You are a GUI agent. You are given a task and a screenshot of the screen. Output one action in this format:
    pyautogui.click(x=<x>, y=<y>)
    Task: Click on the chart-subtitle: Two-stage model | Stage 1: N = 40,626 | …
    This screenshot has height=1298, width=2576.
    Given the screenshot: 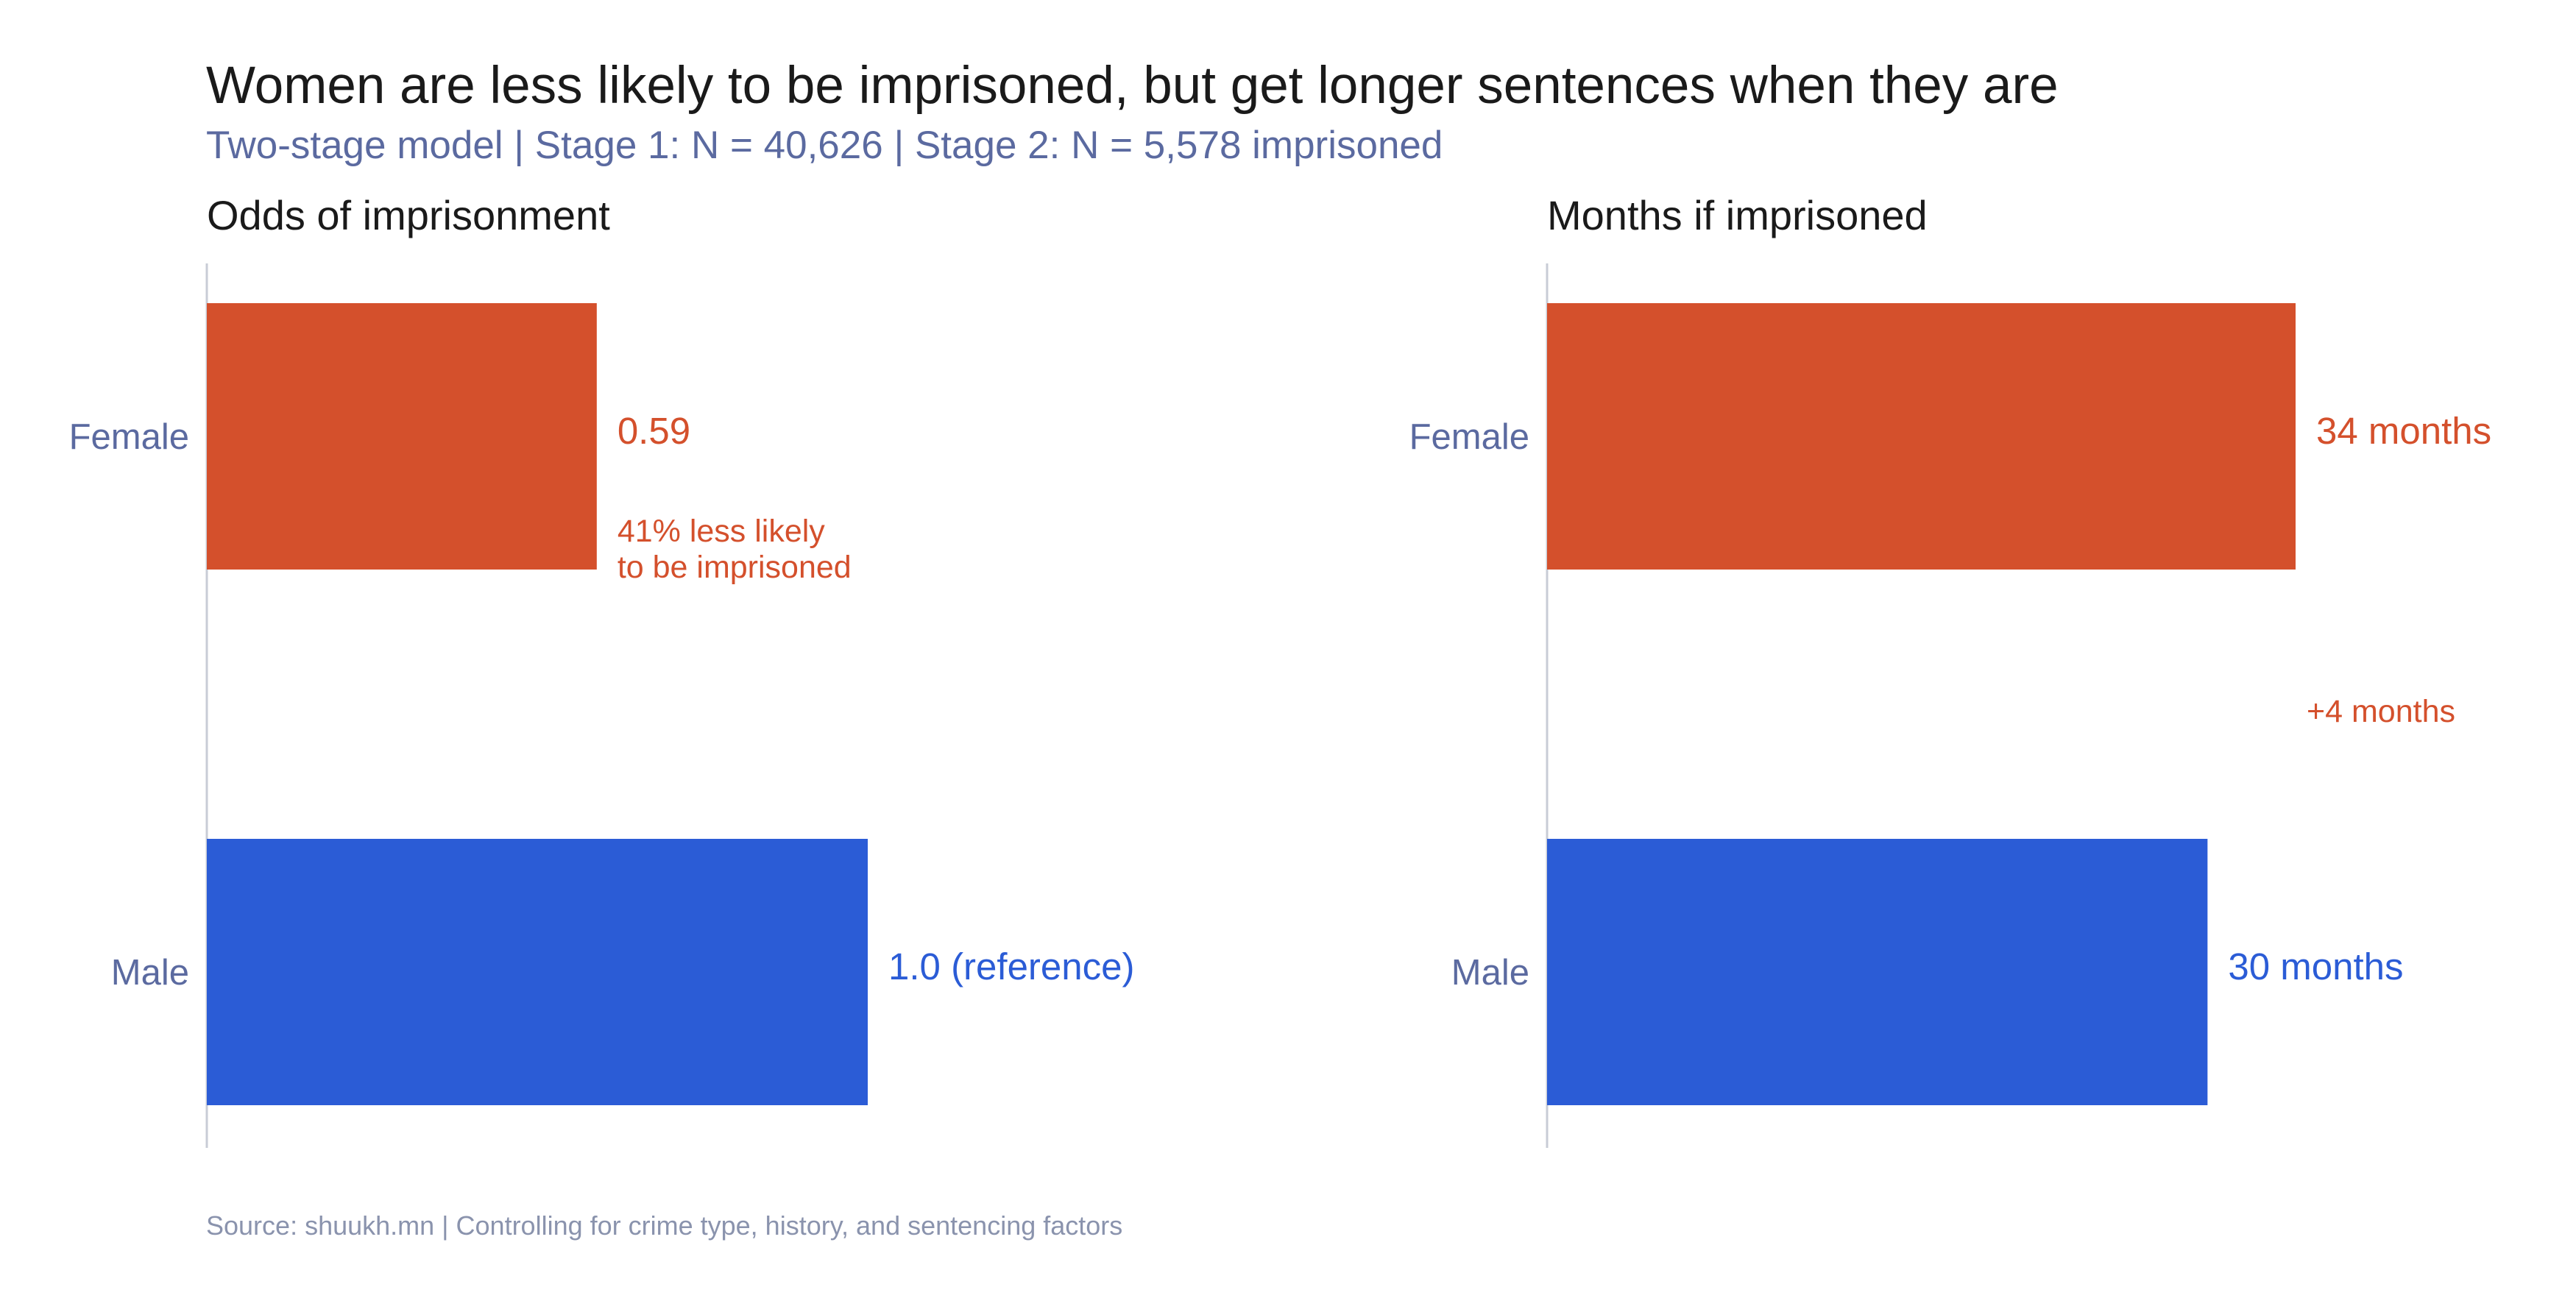 What is the action you would take?
    pyautogui.click(x=824, y=145)
    